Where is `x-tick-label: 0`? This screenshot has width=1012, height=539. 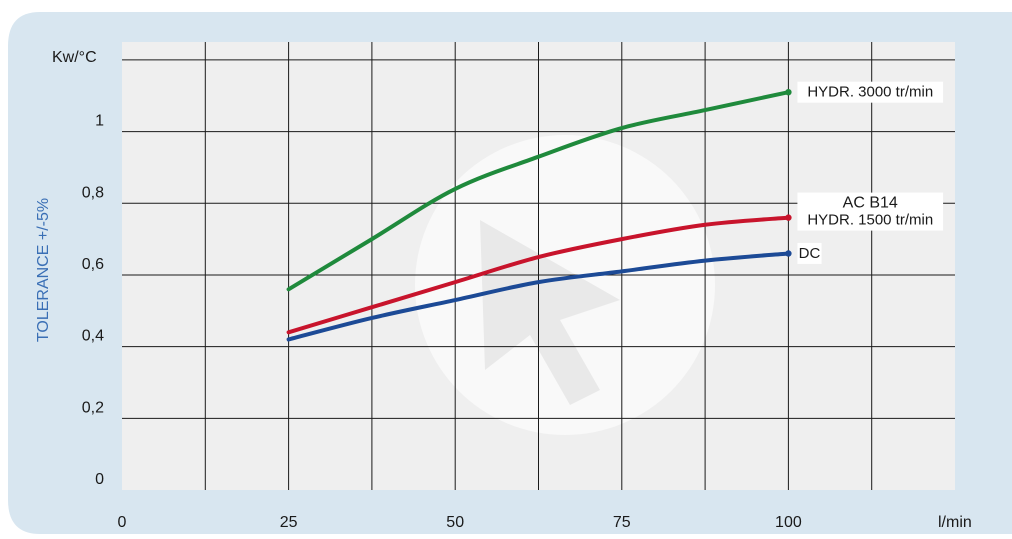
x-tick-label: 0 is located at coordinates (122, 522).